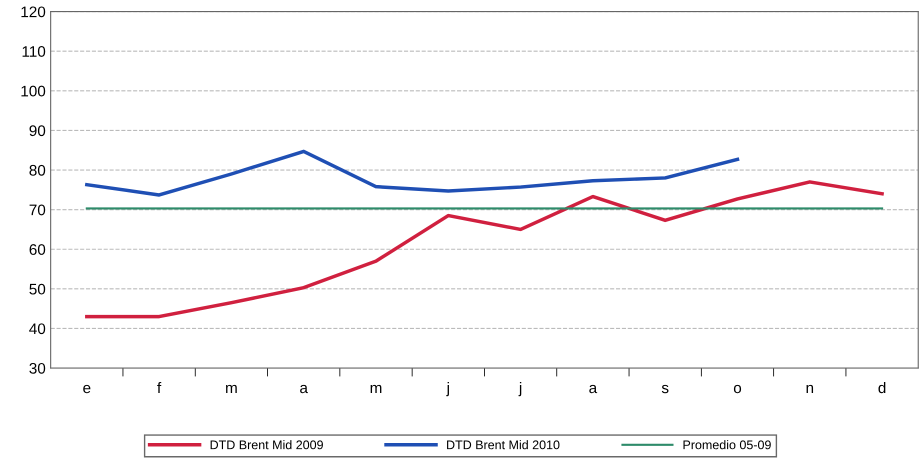 This screenshot has width=921, height=463. Describe the element at coordinates (38, 130) in the screenshot. I see `y-tick-label: 90` at that location.